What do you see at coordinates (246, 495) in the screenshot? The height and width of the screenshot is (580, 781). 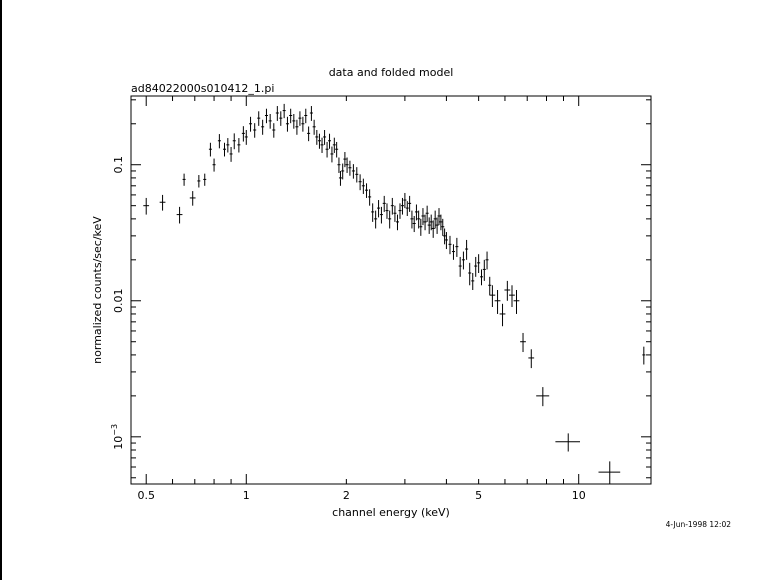 I see `x-tick-label: 1` at bounding box center [246, 495].